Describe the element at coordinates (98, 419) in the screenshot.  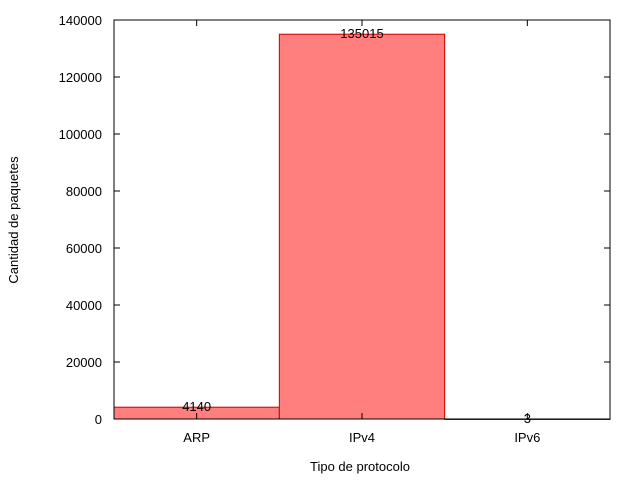
I see `y-tick-label: 0` at that location.